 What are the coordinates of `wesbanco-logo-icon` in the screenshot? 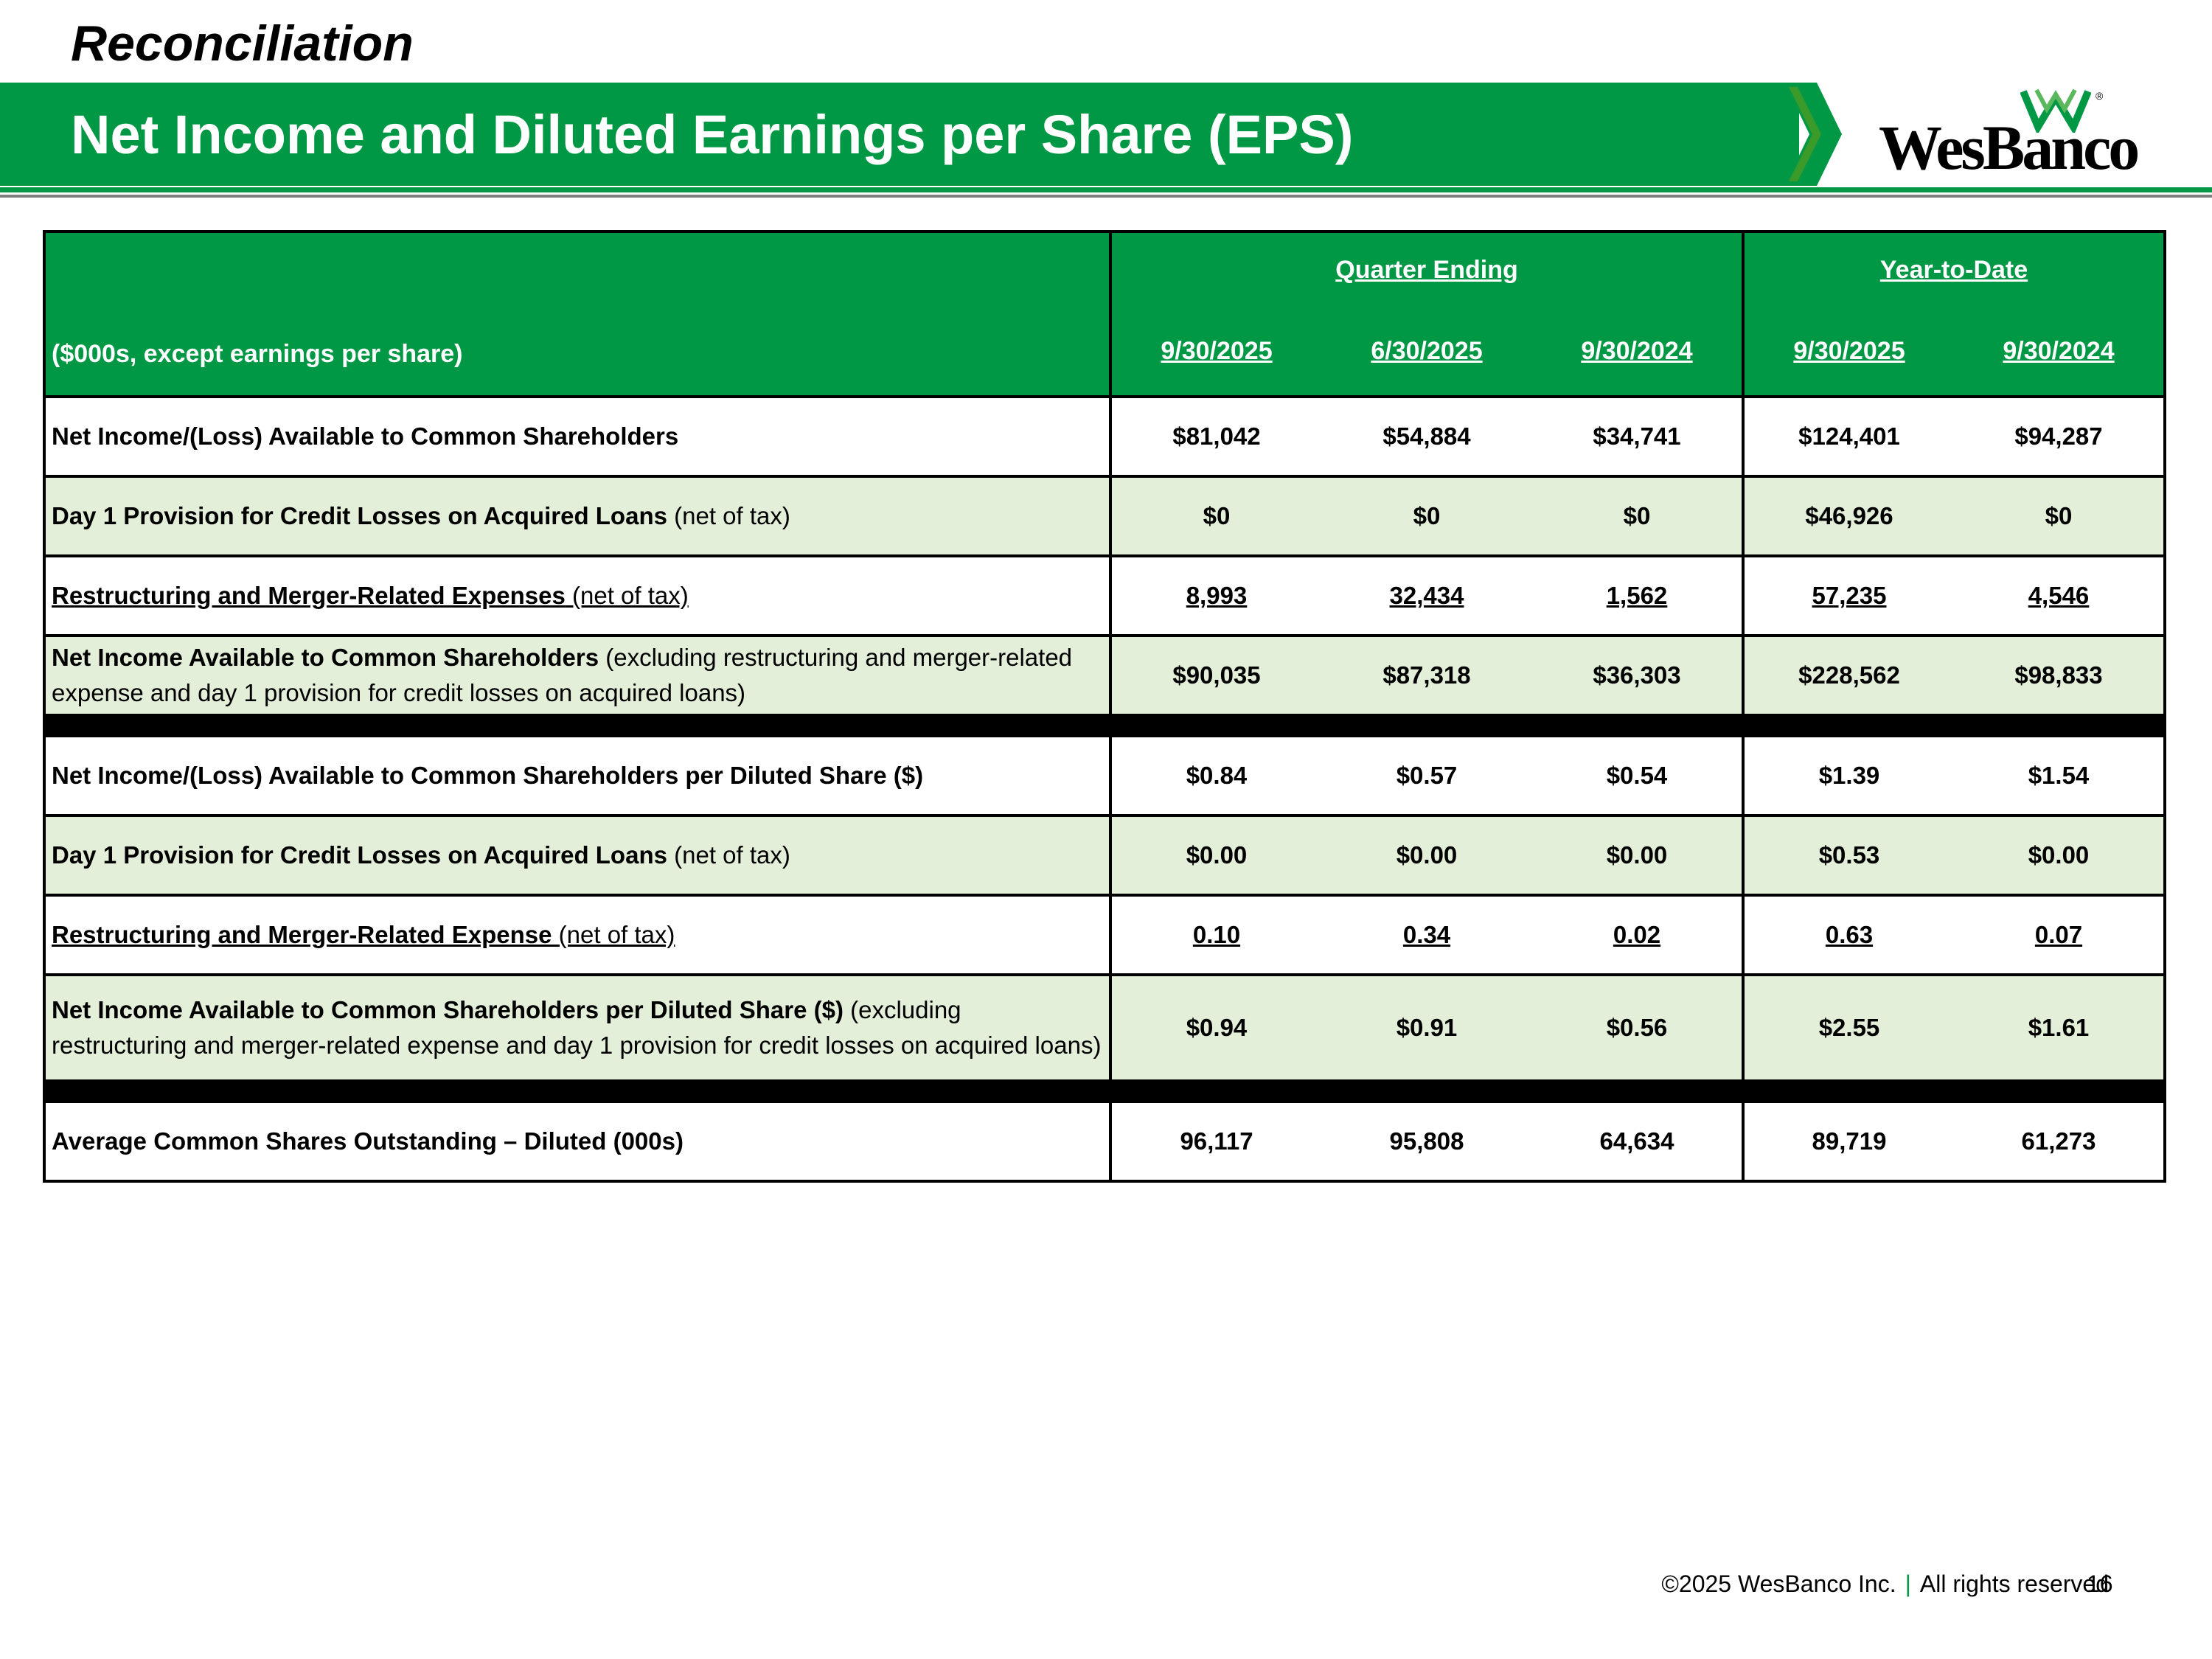 It's located at (2055, 110).